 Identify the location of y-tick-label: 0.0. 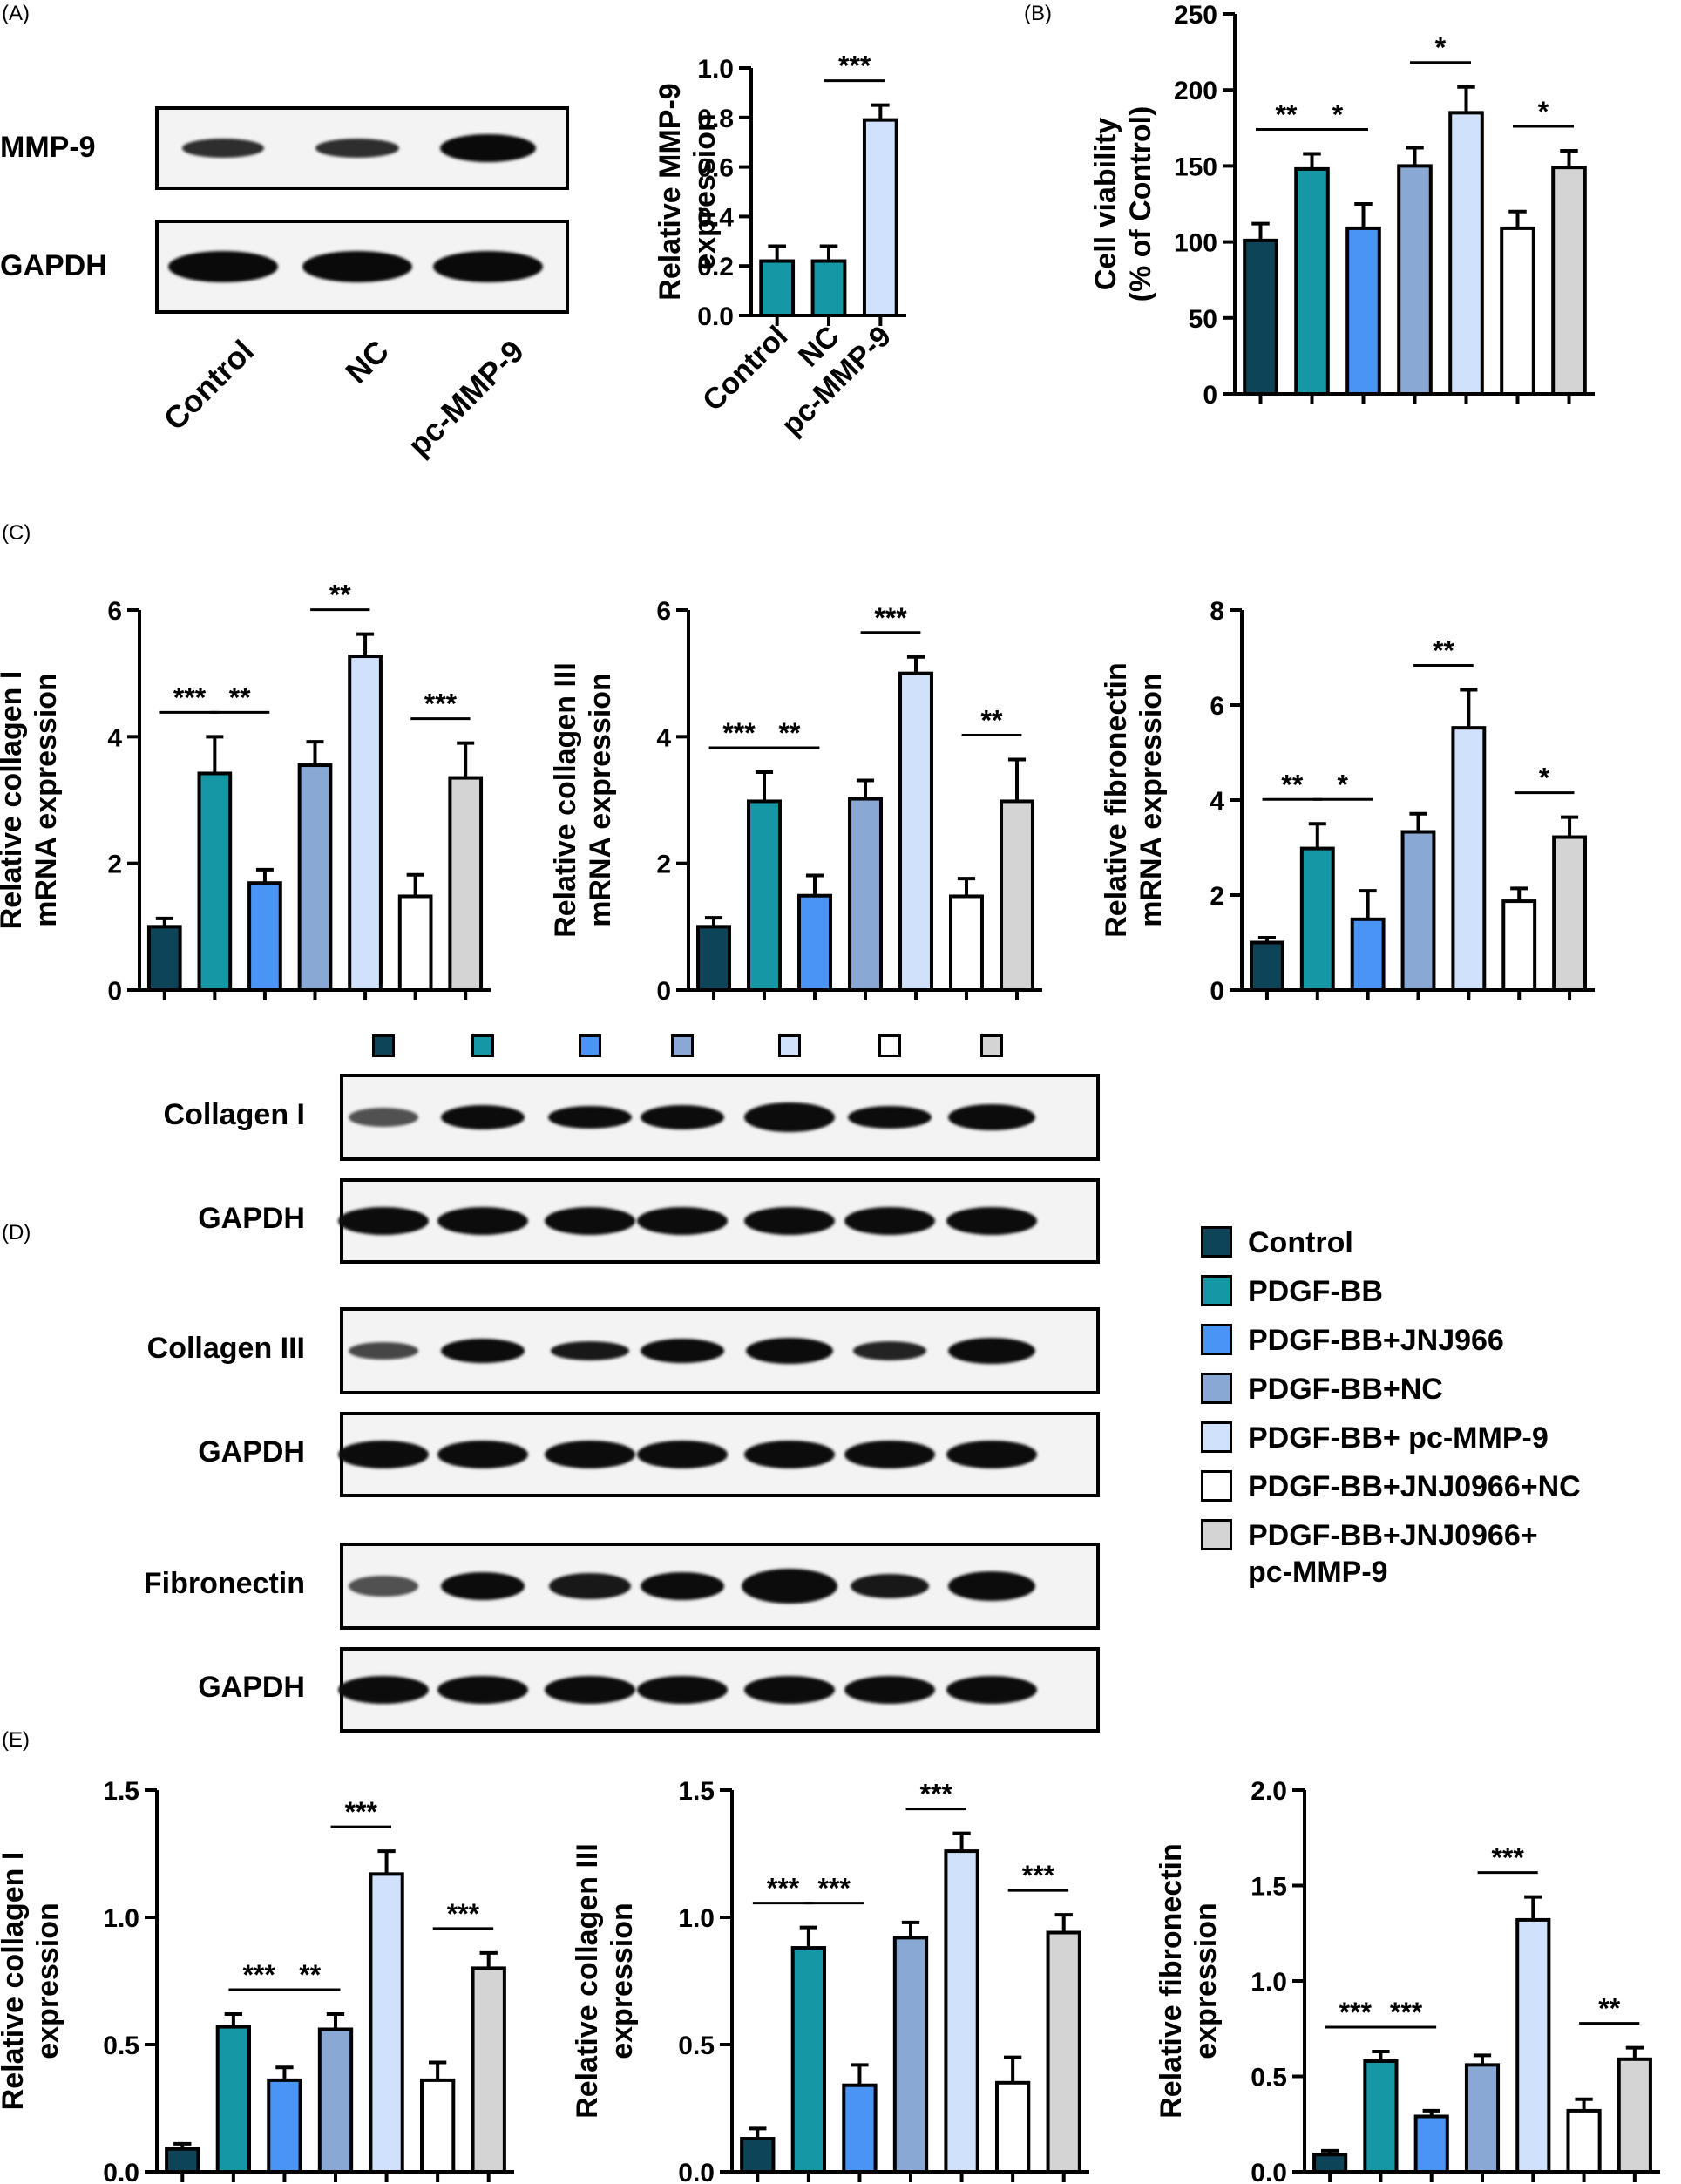
(121, 2171).